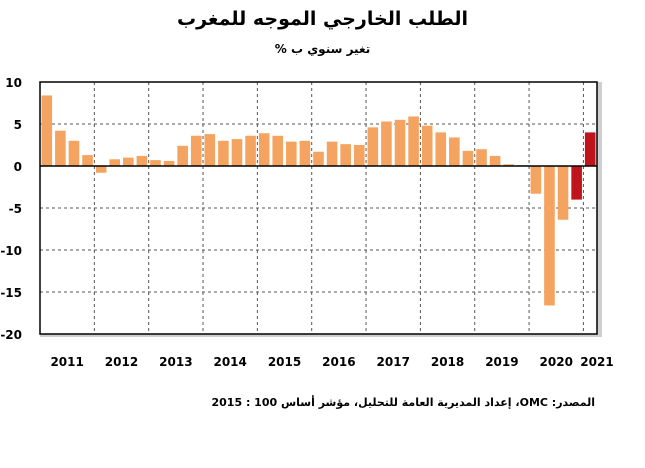 This screenshot has width=645, height=468. Describe the element at coordinates (338, 362) in the screenshot. I see `x-tick-label: 2016` at that location.